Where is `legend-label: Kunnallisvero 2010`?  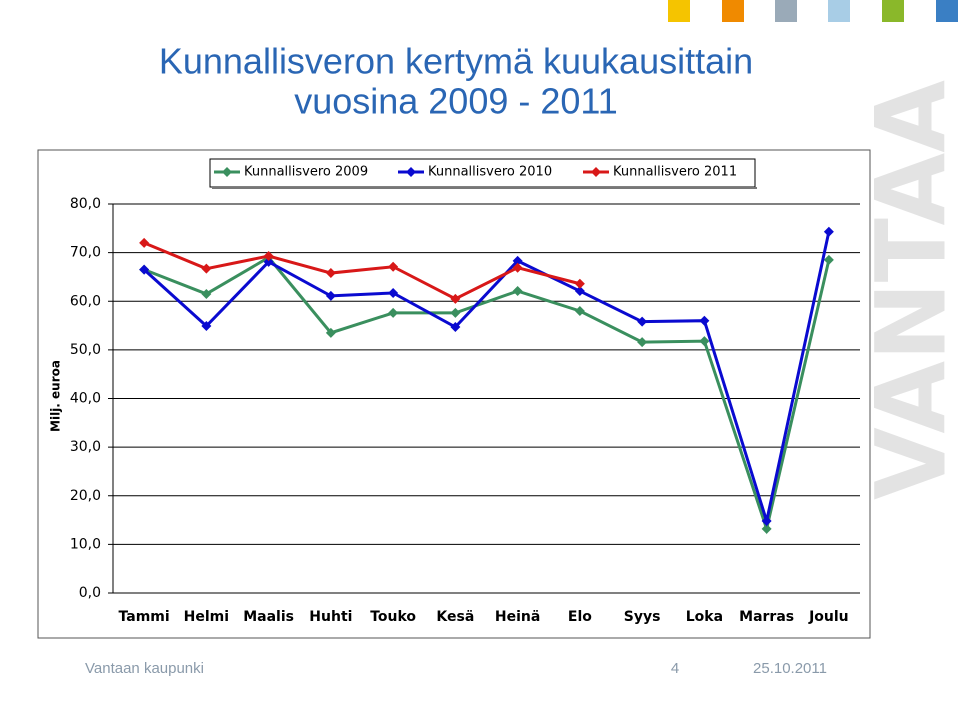 legend-label: Kunnallisvero 2010 is located at coordinates (490, 172).